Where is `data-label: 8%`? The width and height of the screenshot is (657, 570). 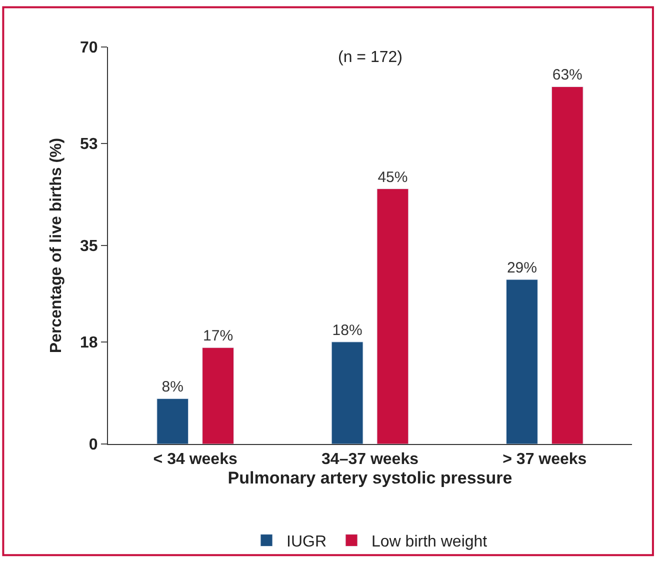
data-label: 8% is located at coordinates (173, 387).